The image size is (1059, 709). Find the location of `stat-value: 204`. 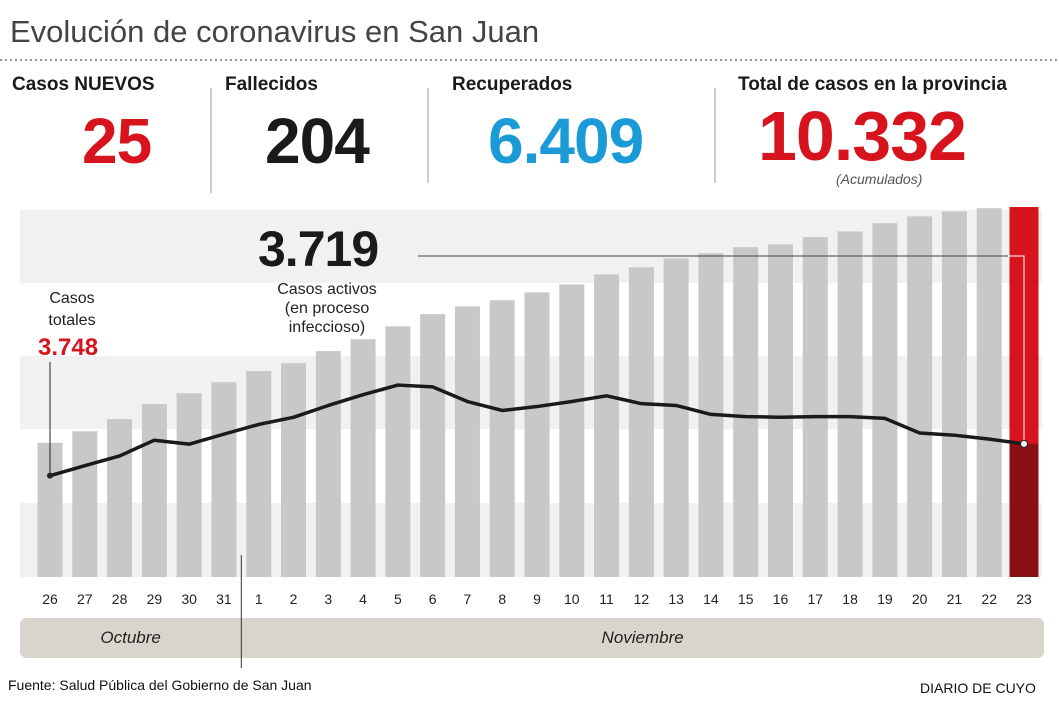

stat-value: 204 is located at coordinates (317, 141).